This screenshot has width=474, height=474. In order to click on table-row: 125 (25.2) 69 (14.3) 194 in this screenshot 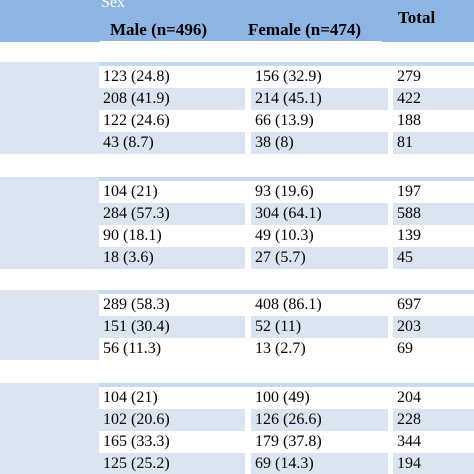, I will do `click(237, 463)`.